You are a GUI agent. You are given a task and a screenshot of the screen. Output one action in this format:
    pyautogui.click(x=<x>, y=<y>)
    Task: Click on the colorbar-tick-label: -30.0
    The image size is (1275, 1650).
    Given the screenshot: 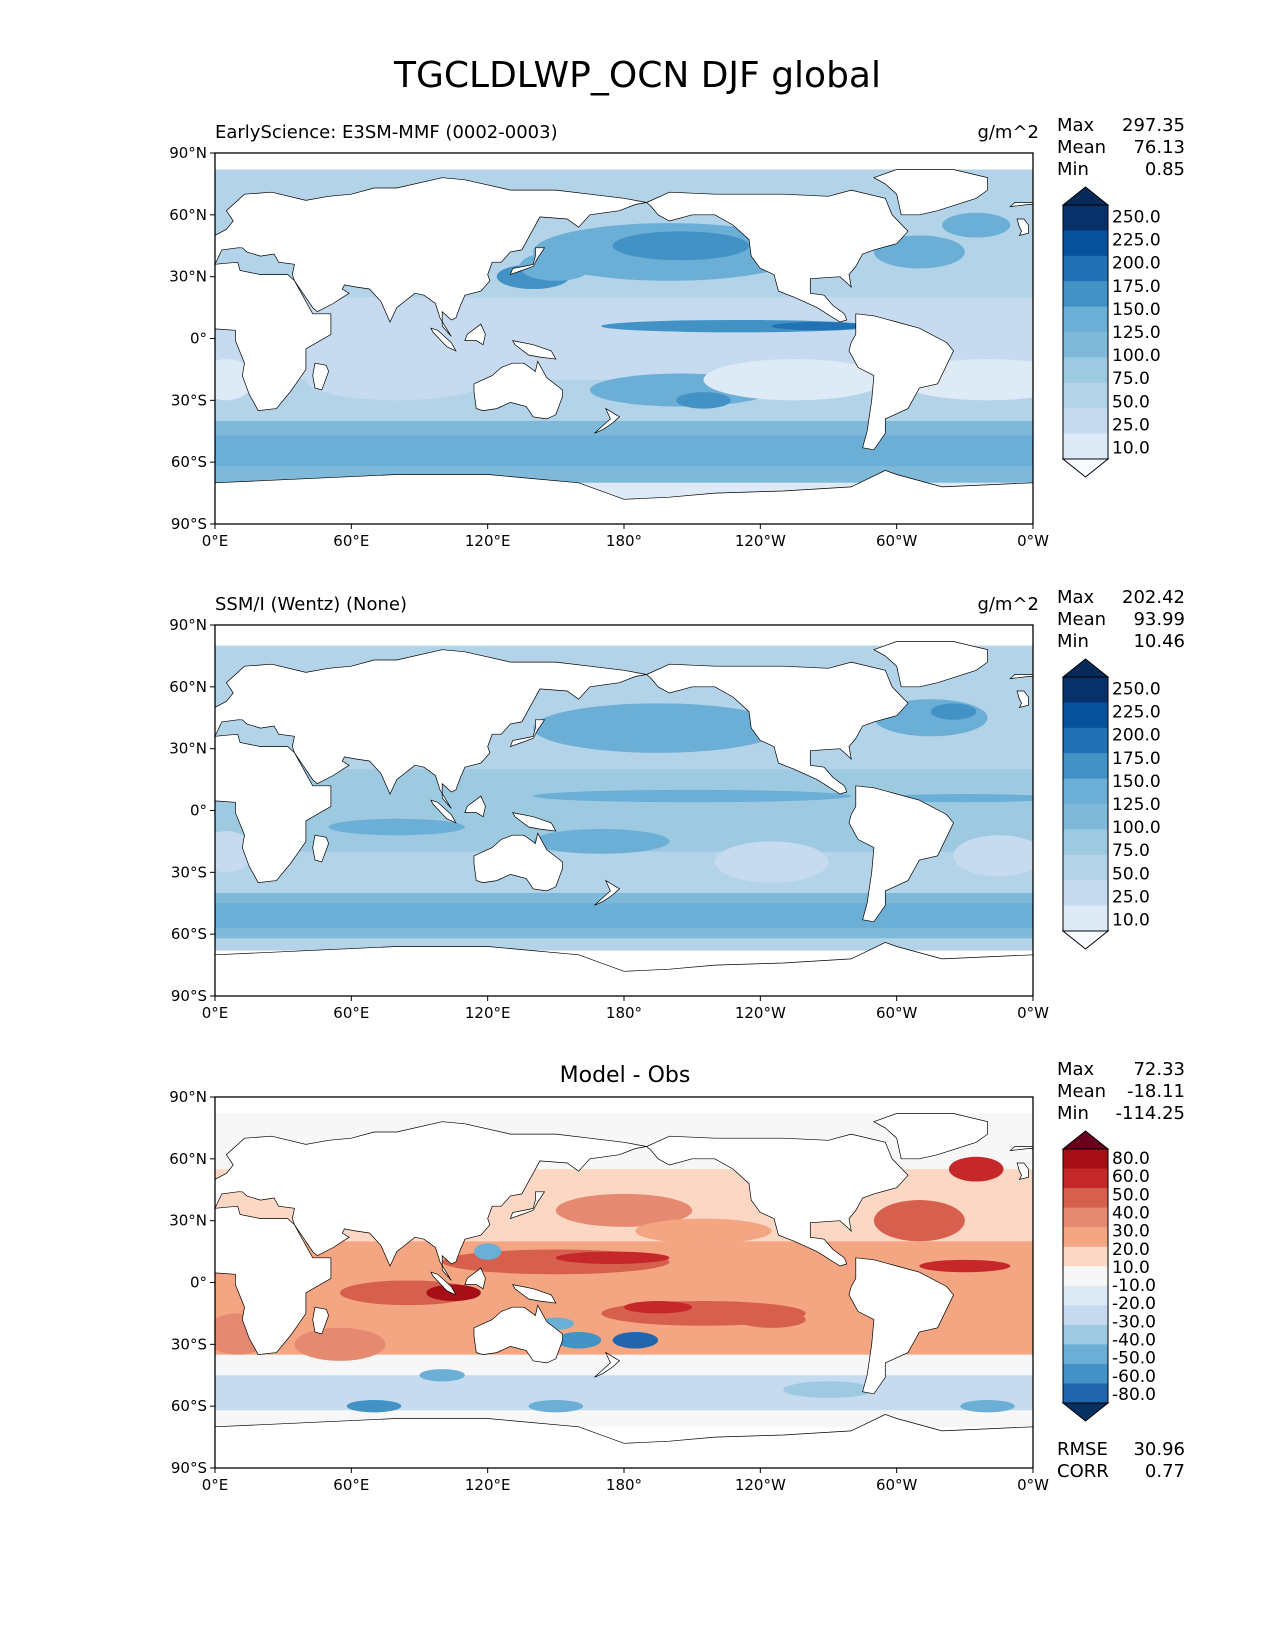 What is the action you would take?
    pyautogui.click(x=1134, y=1322)
    